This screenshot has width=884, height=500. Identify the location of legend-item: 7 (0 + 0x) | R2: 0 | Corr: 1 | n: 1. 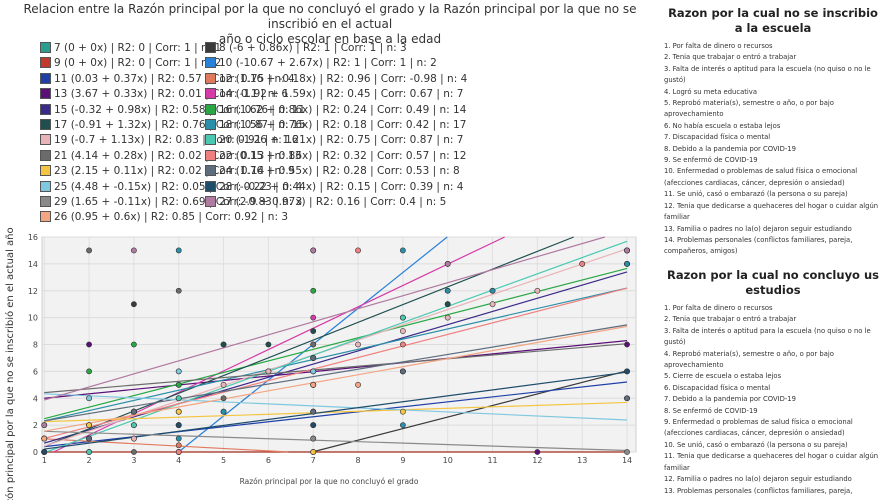
(130, 48).